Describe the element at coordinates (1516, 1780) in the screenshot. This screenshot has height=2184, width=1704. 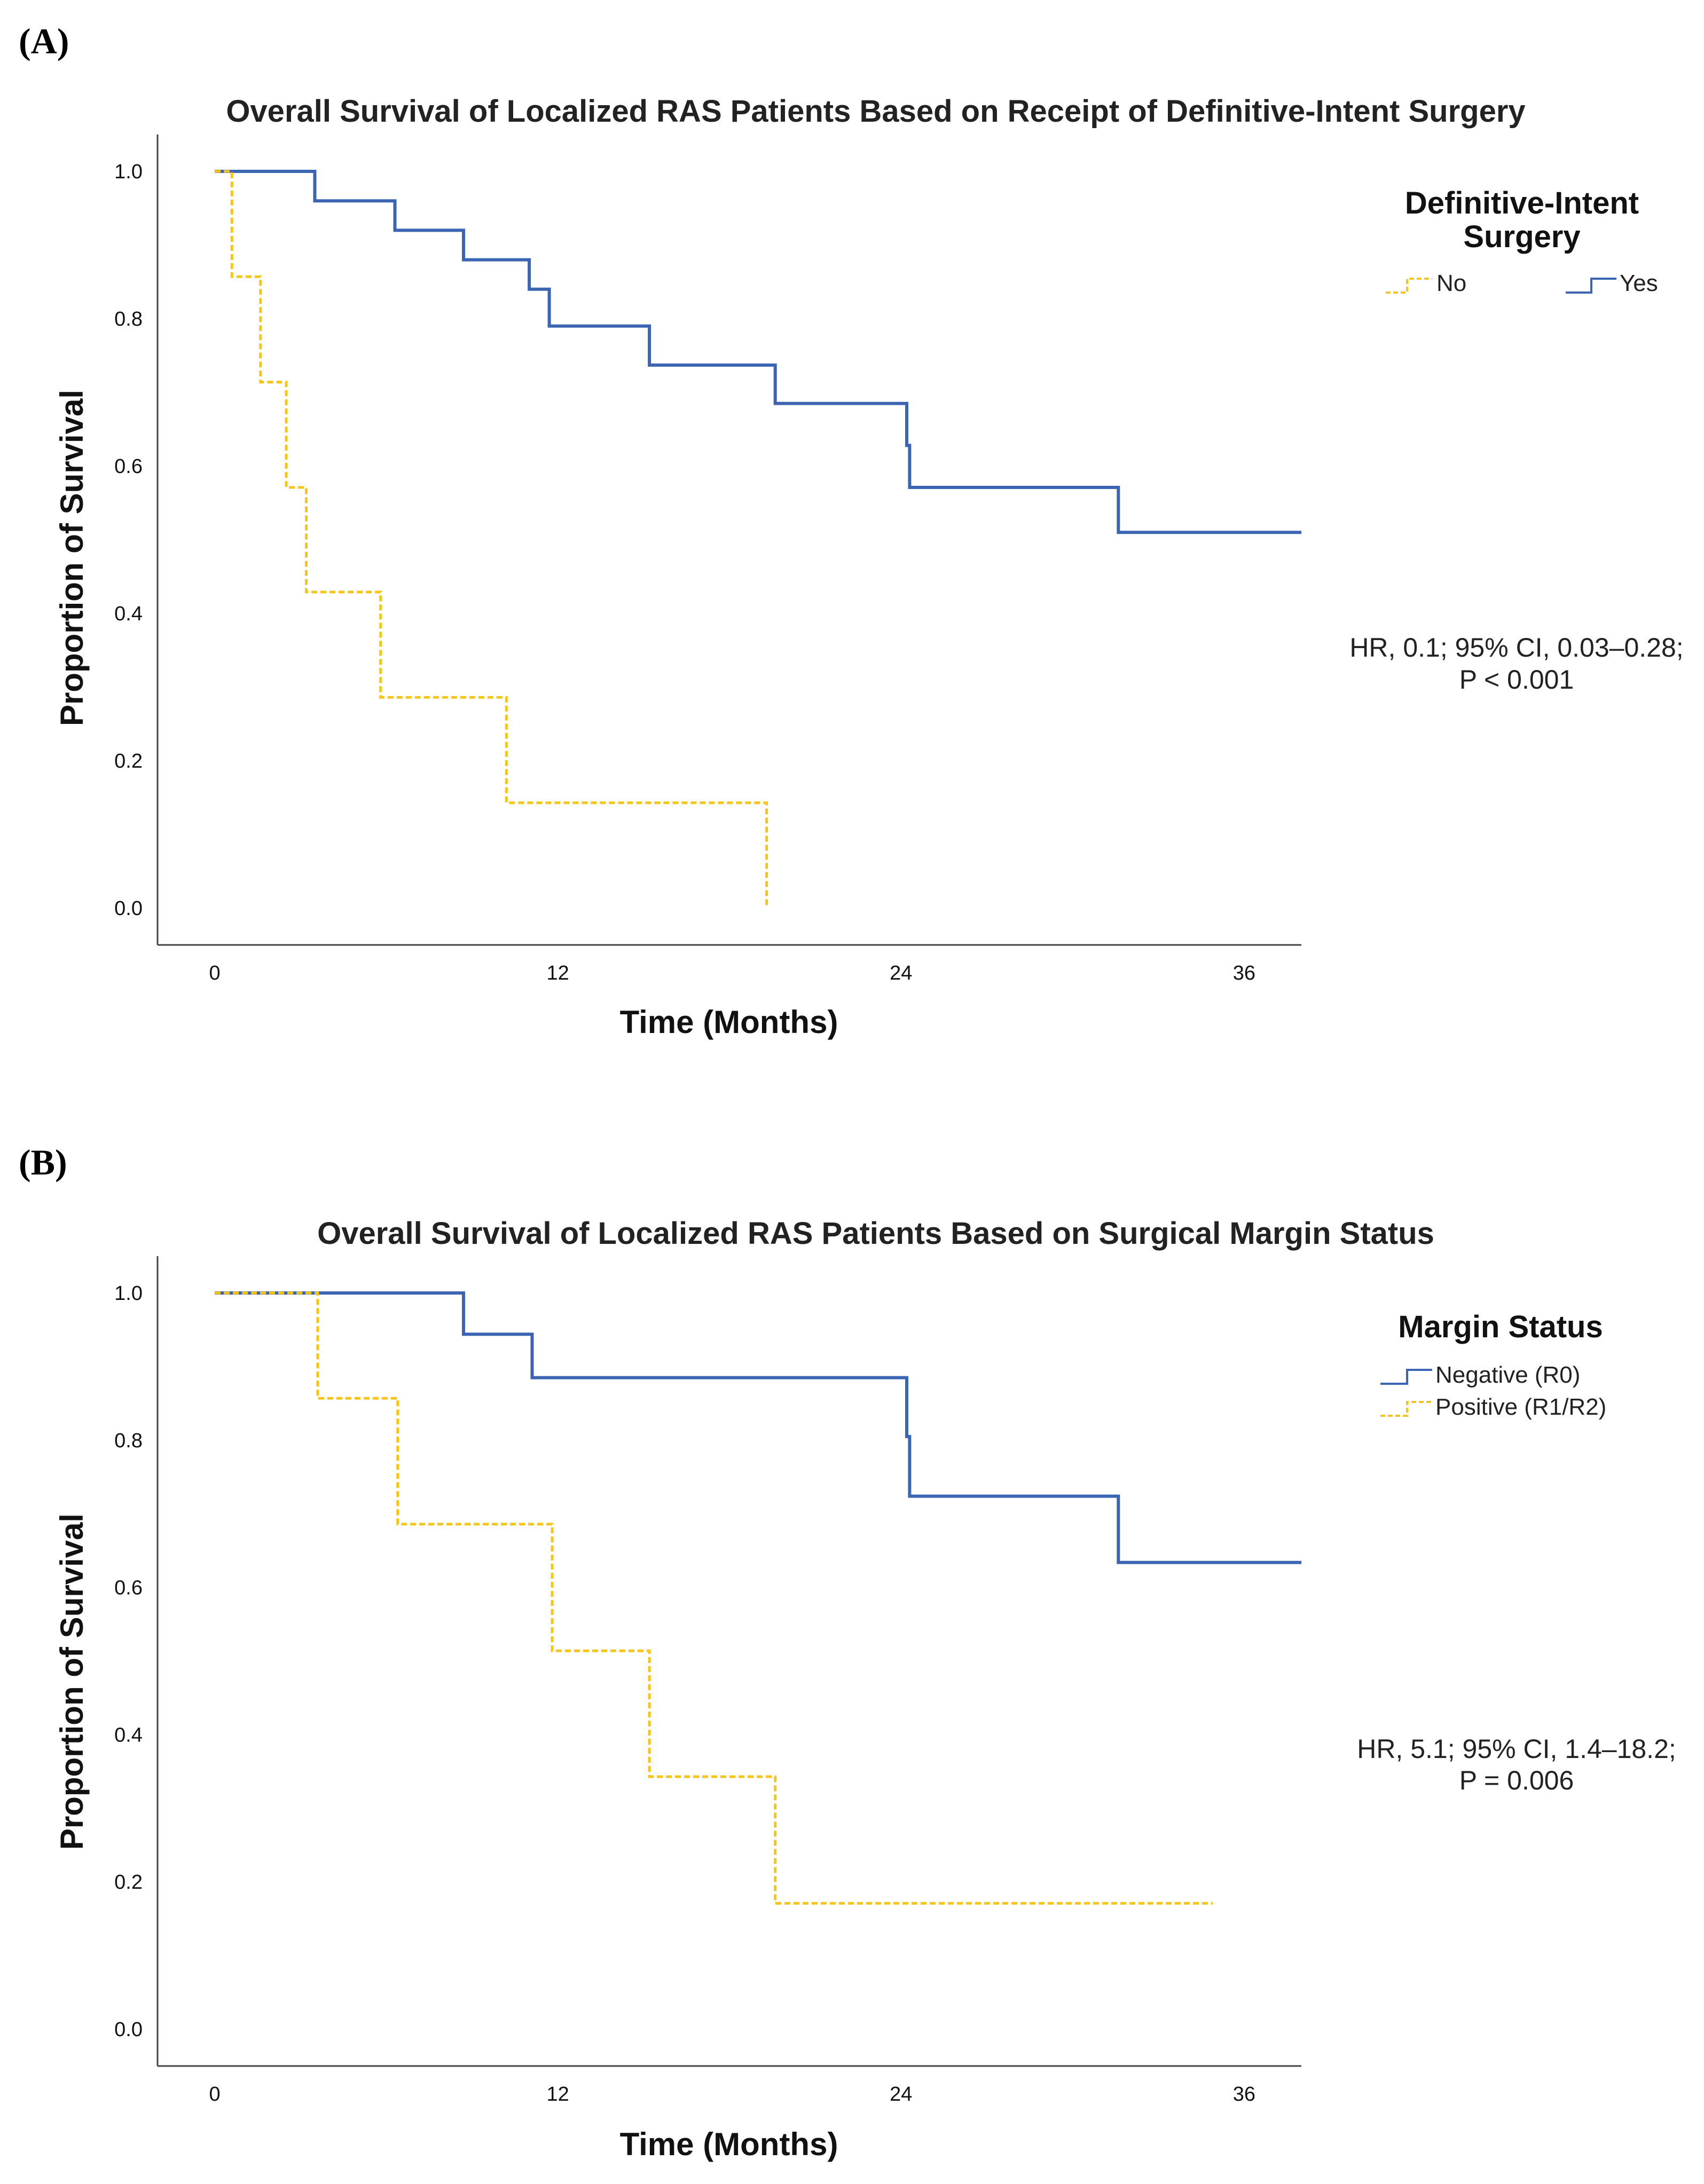
I see `p-value-annotation: P = 0.006` at that location.